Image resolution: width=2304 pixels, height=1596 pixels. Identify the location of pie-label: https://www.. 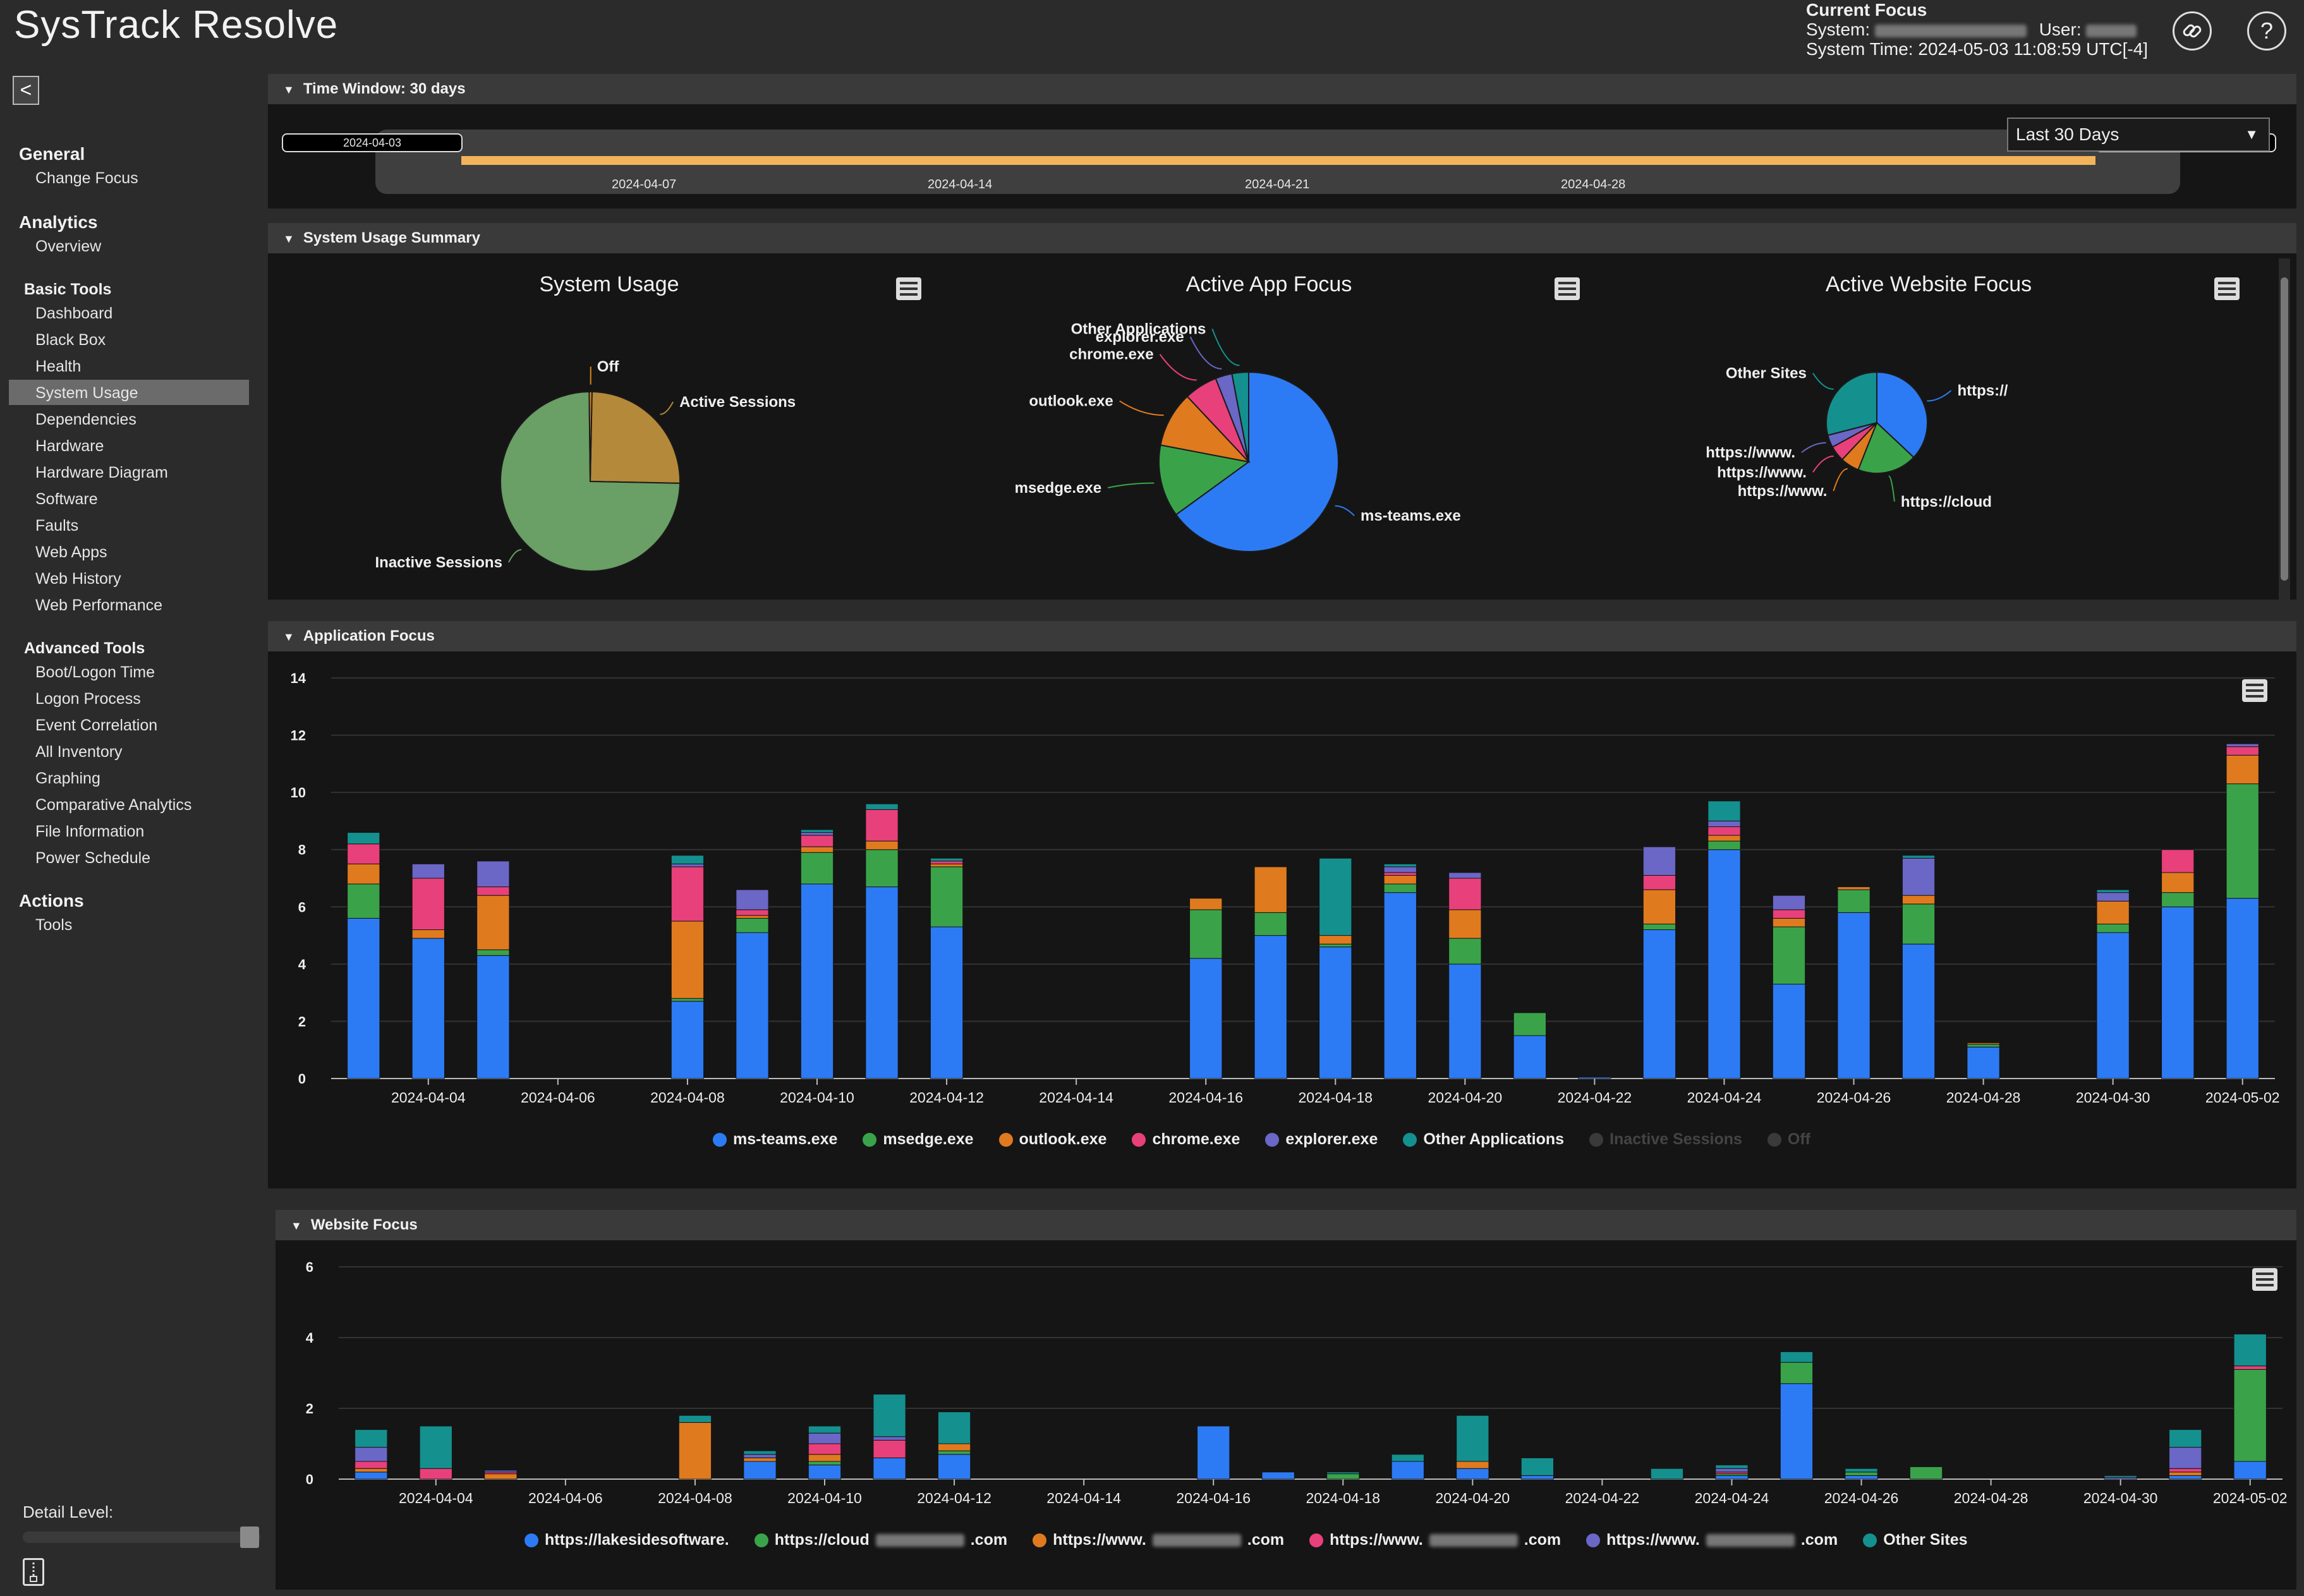
(1783, 491).